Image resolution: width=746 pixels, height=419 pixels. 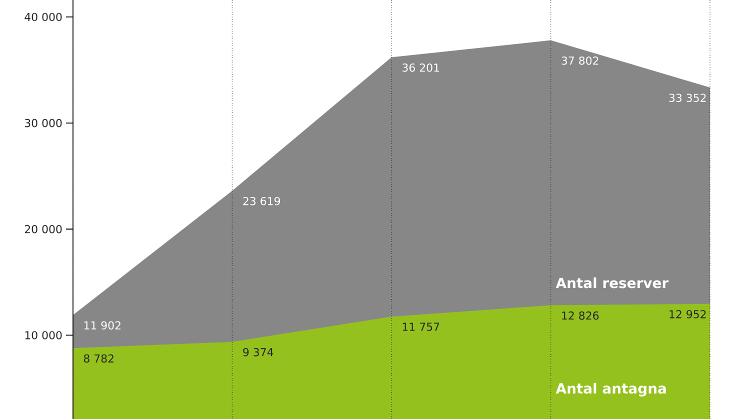 I want to click on data-label: 36 201, so click(x=421, y=67).